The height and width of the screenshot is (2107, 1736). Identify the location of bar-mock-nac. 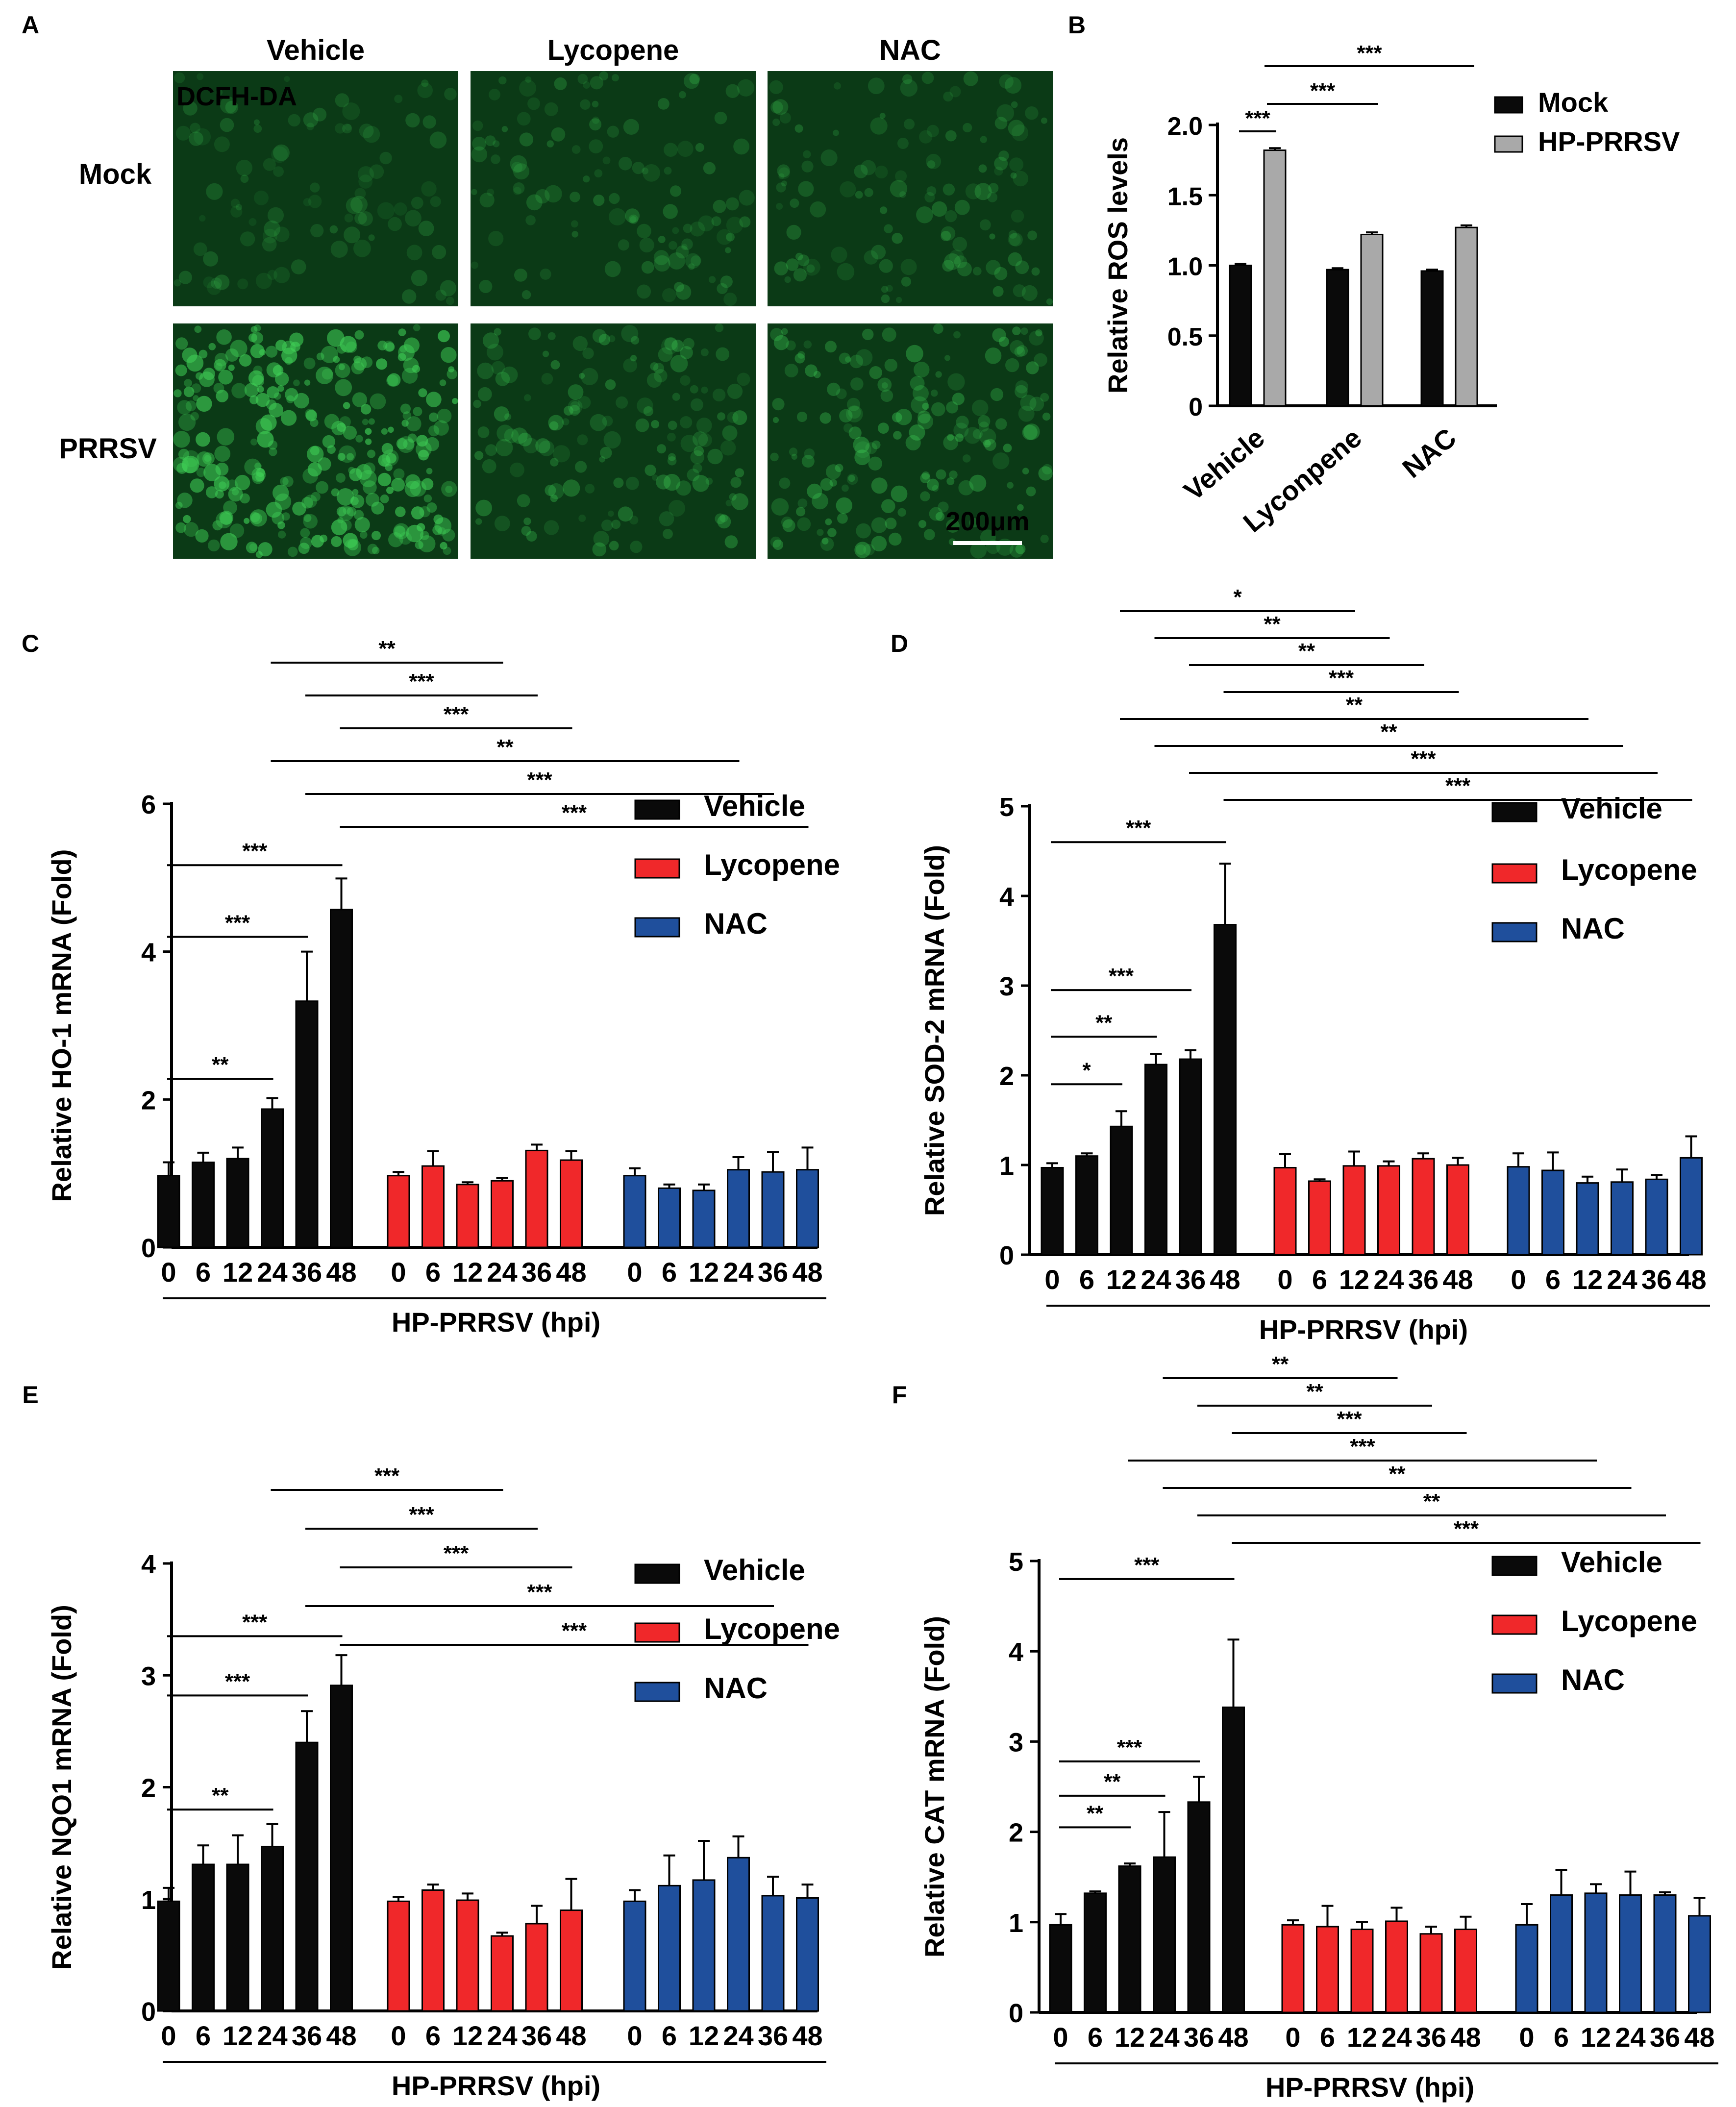
(1432, 339).